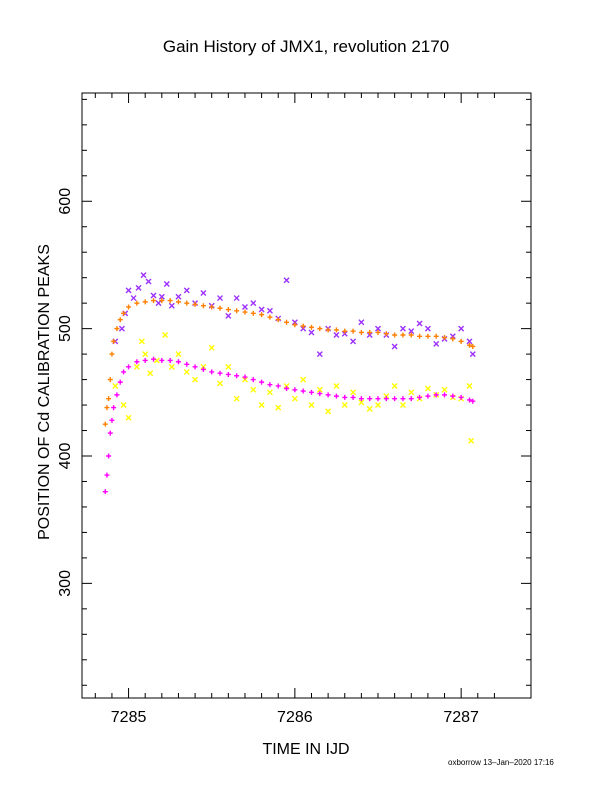 The height and width of the screenshot is (792, 612). Describe the element at coordinates (501, 762) in the screenshot. I see `footer-credit: oxborrow 13–Jan–2020 17:16` at that location.